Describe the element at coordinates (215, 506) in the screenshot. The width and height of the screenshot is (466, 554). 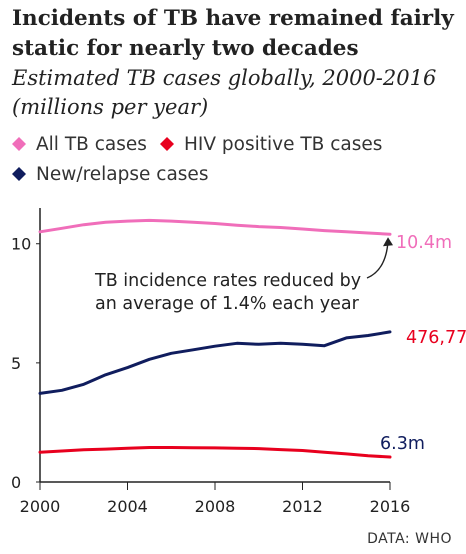
I see `x-tick-label-2: 2008` at that location.